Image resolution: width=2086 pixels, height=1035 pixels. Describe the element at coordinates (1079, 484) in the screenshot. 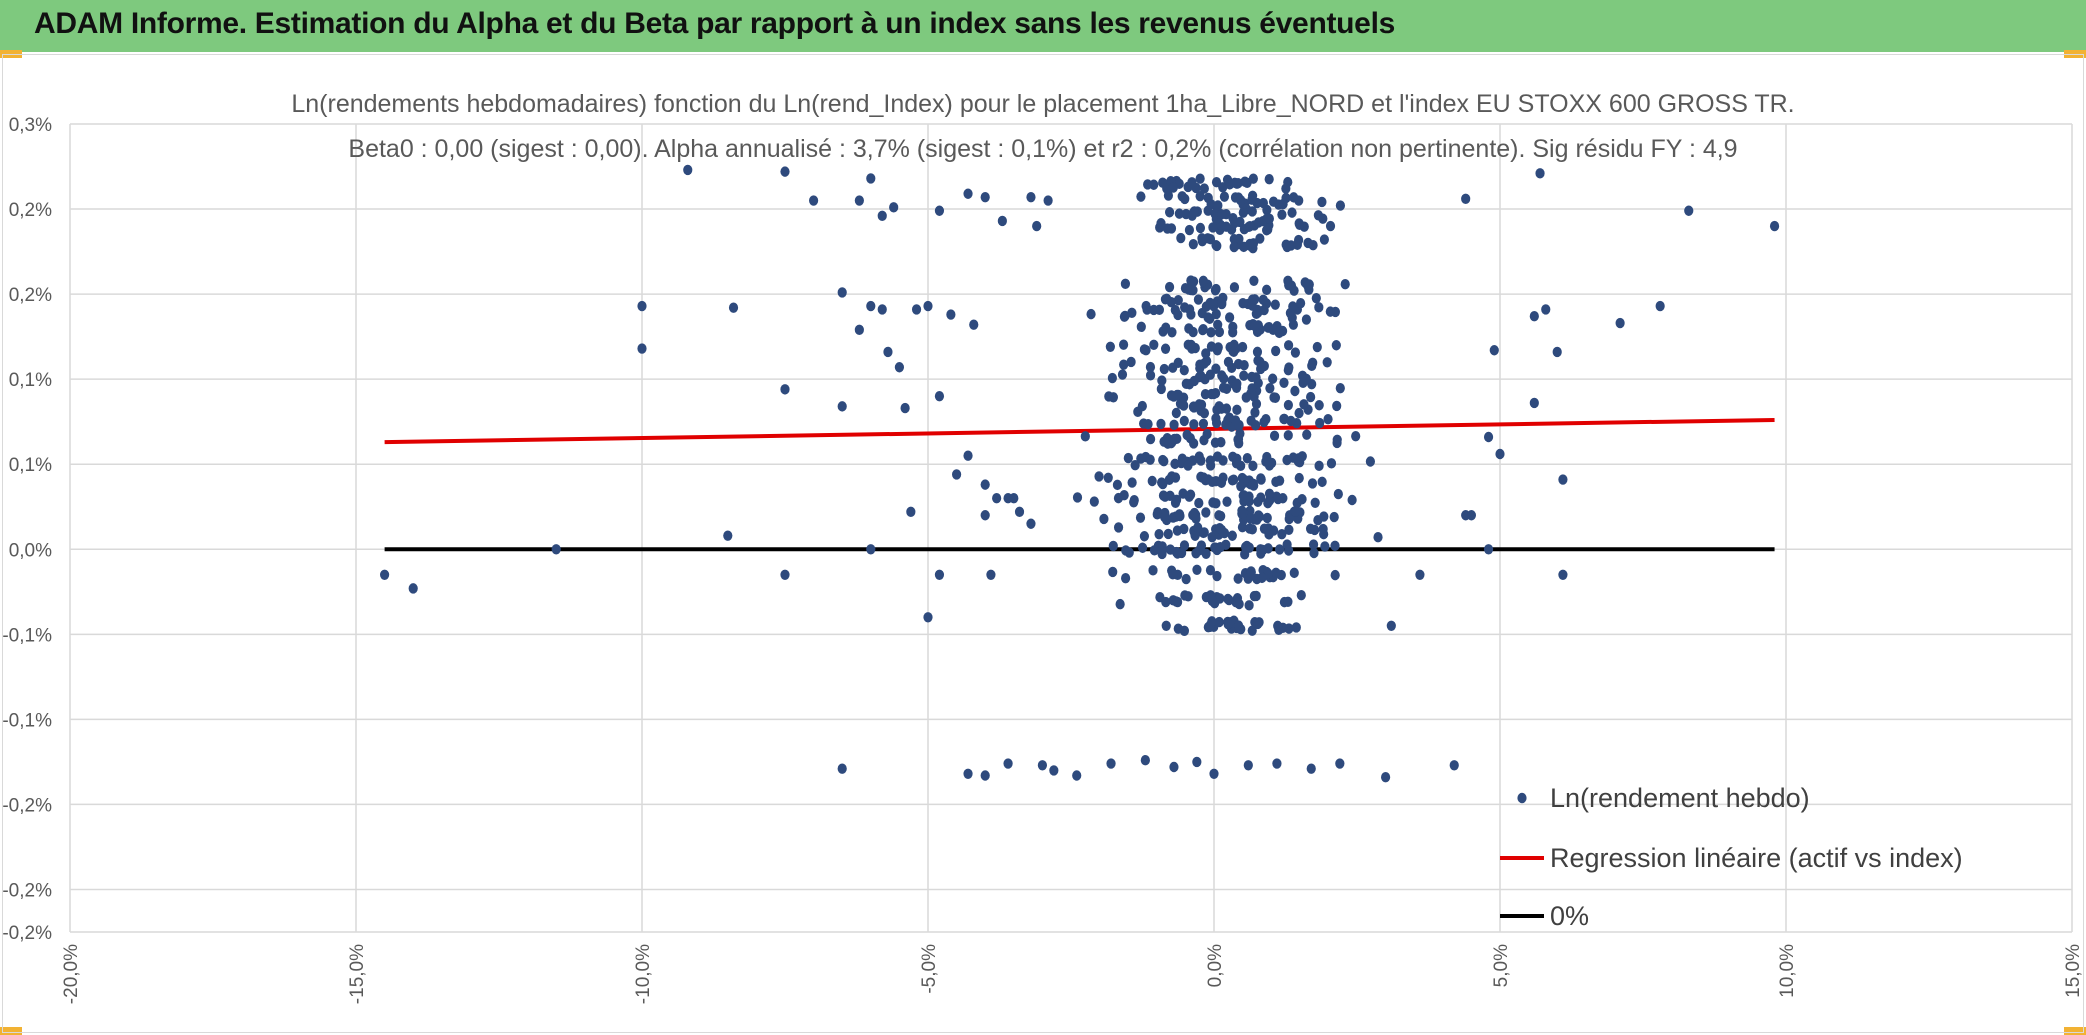

I see `series-lines` at that location.